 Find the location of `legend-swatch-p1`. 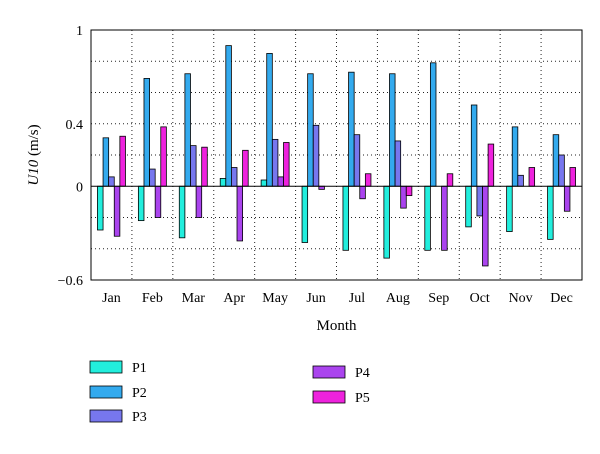

legend-swatch-p1 is located at coordinates (106, 367).